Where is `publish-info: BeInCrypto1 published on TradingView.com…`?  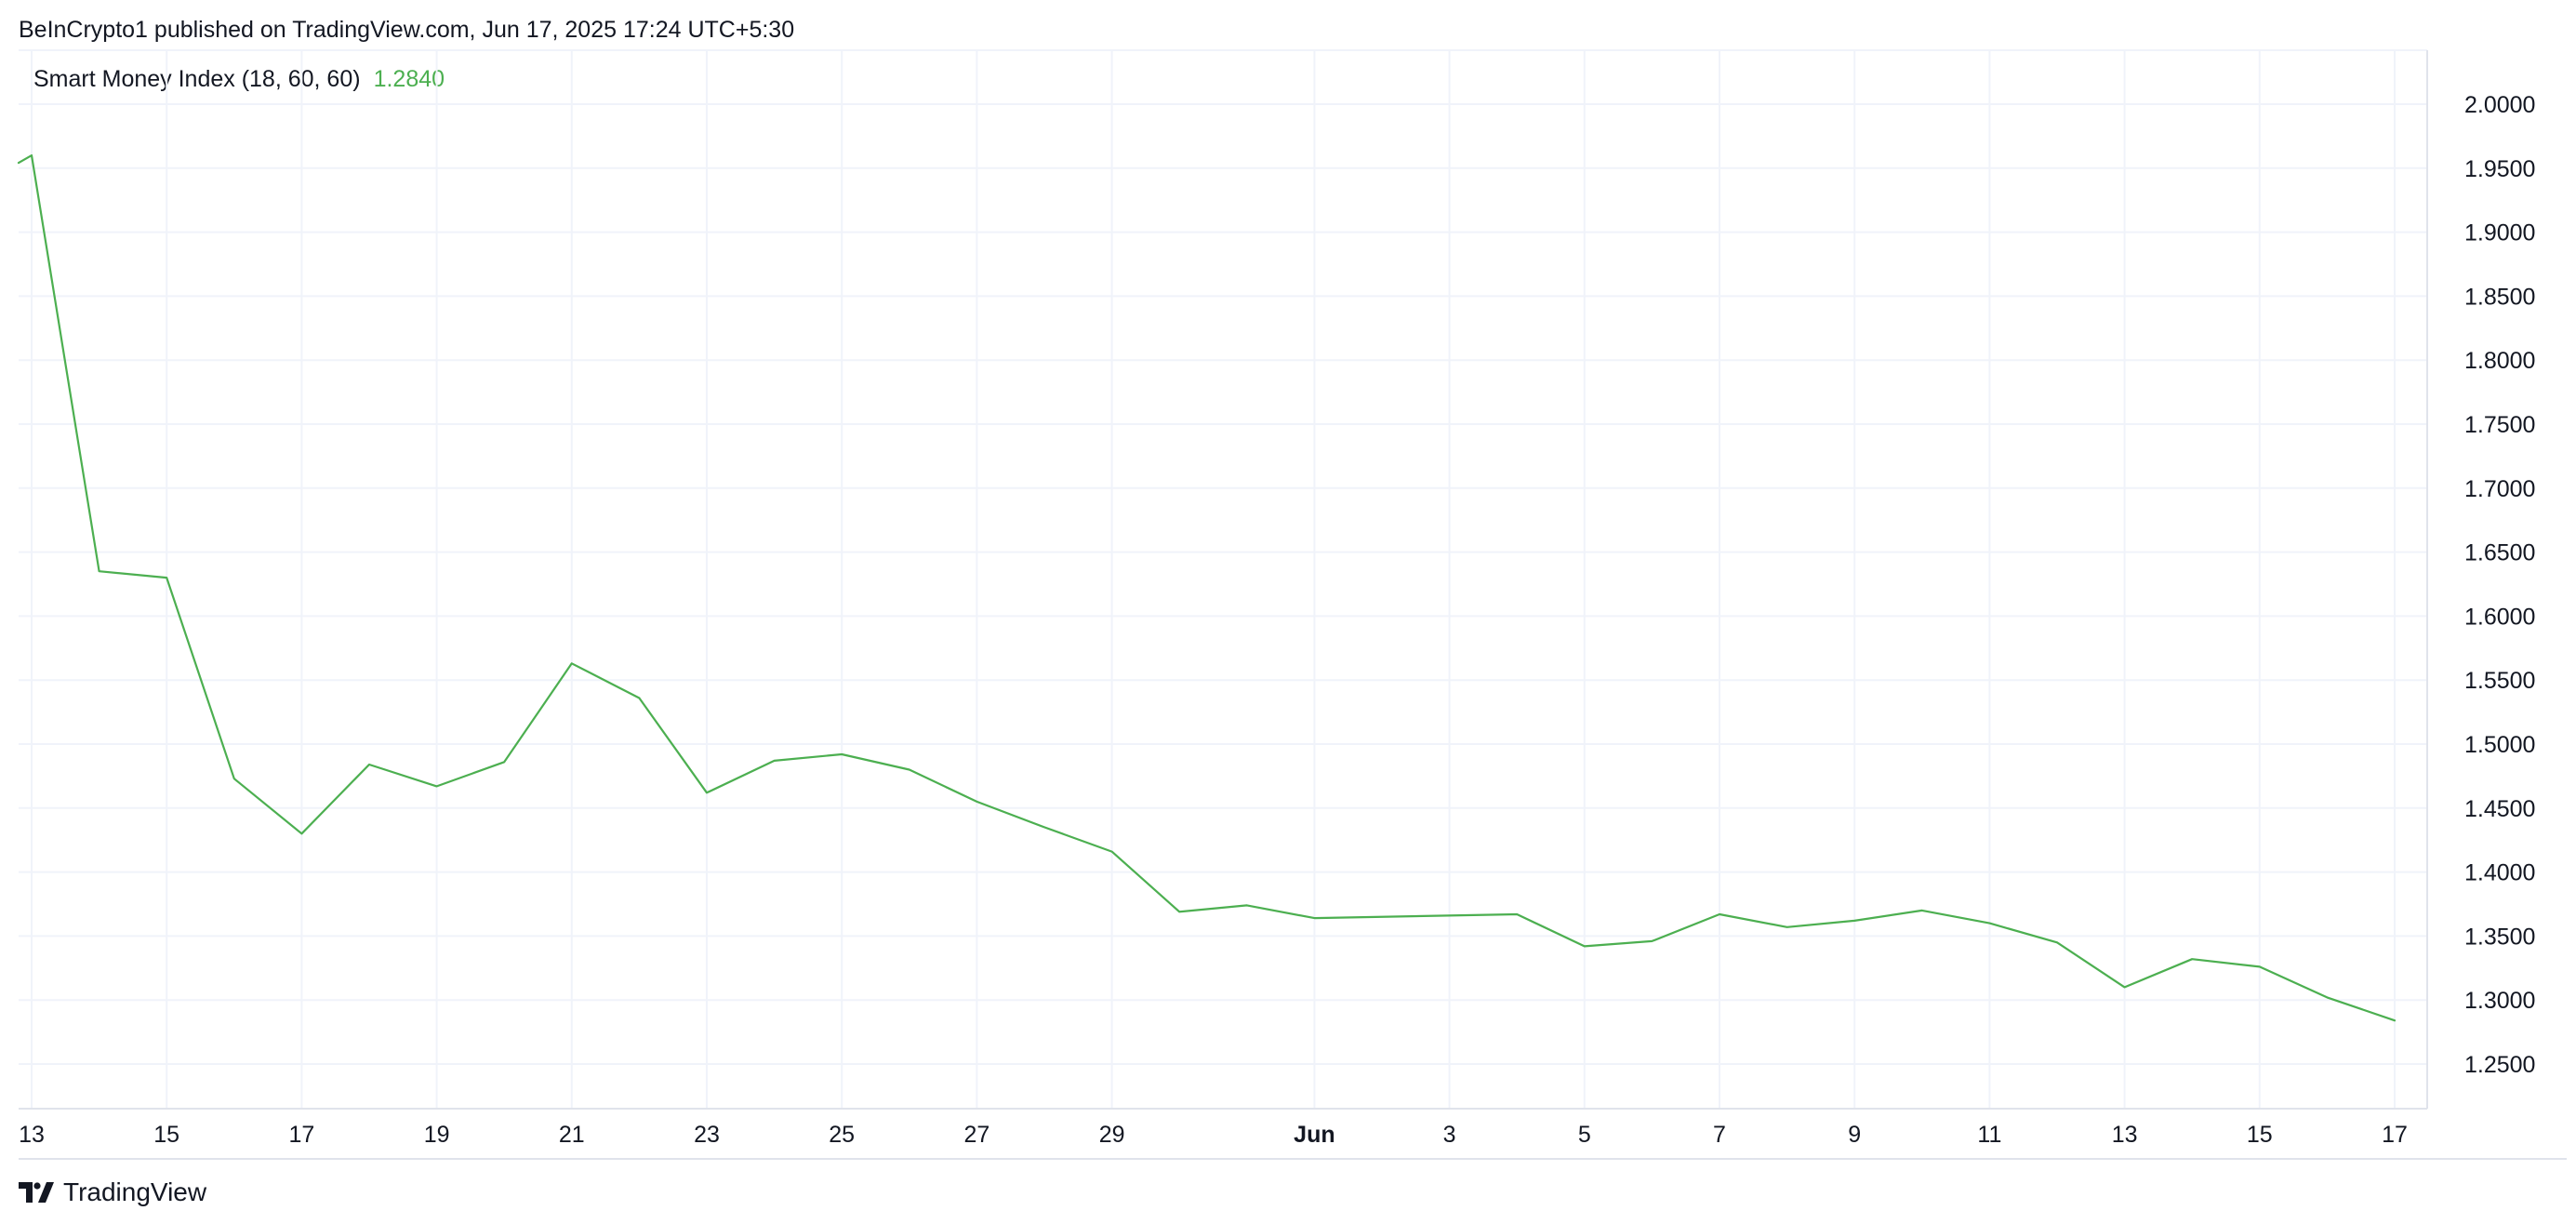 publish-info: BeInCrypto1 published on TradingView.com… is located at coordinates (407, 30).